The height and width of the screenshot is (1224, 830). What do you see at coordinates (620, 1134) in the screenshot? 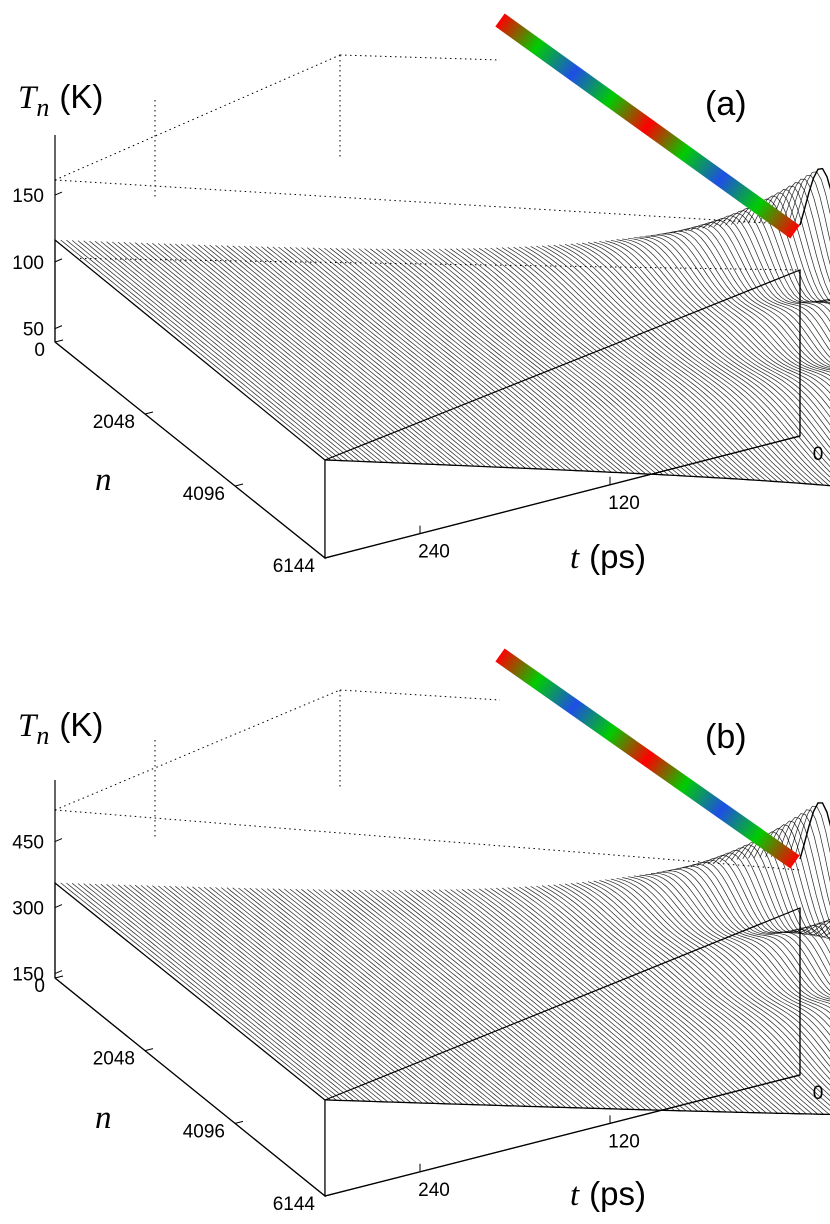
I see `t-ticks: 0 120 240` at bounding box center [620, 1134].